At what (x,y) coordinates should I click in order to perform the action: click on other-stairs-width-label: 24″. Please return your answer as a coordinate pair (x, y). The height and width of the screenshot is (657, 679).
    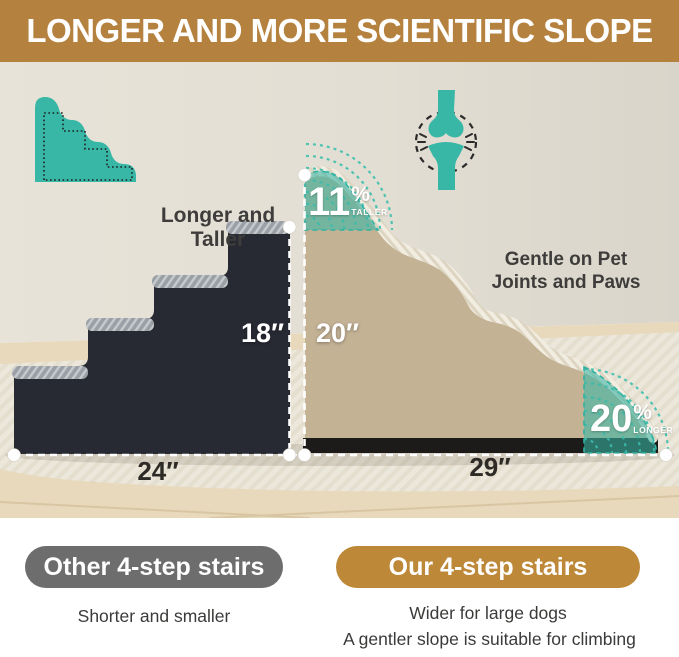
    Looking at the image, I should click on (158, 471).